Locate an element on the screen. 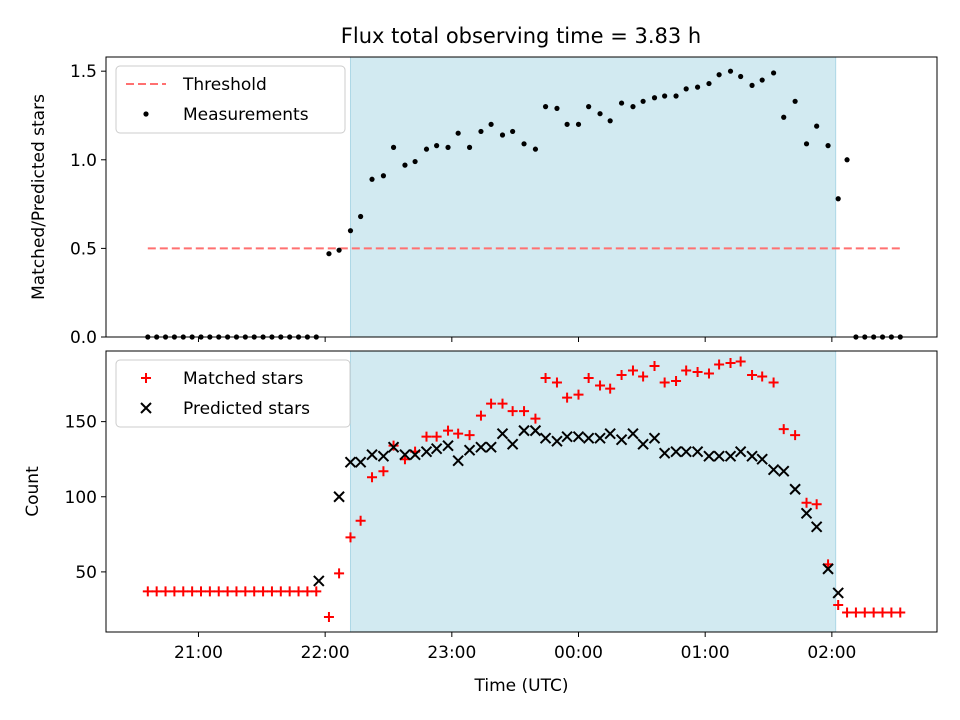 The width and height of the screenshot is (960, 720). bottom-xtick-label: 21:00 is located at coordinates (198, 653).